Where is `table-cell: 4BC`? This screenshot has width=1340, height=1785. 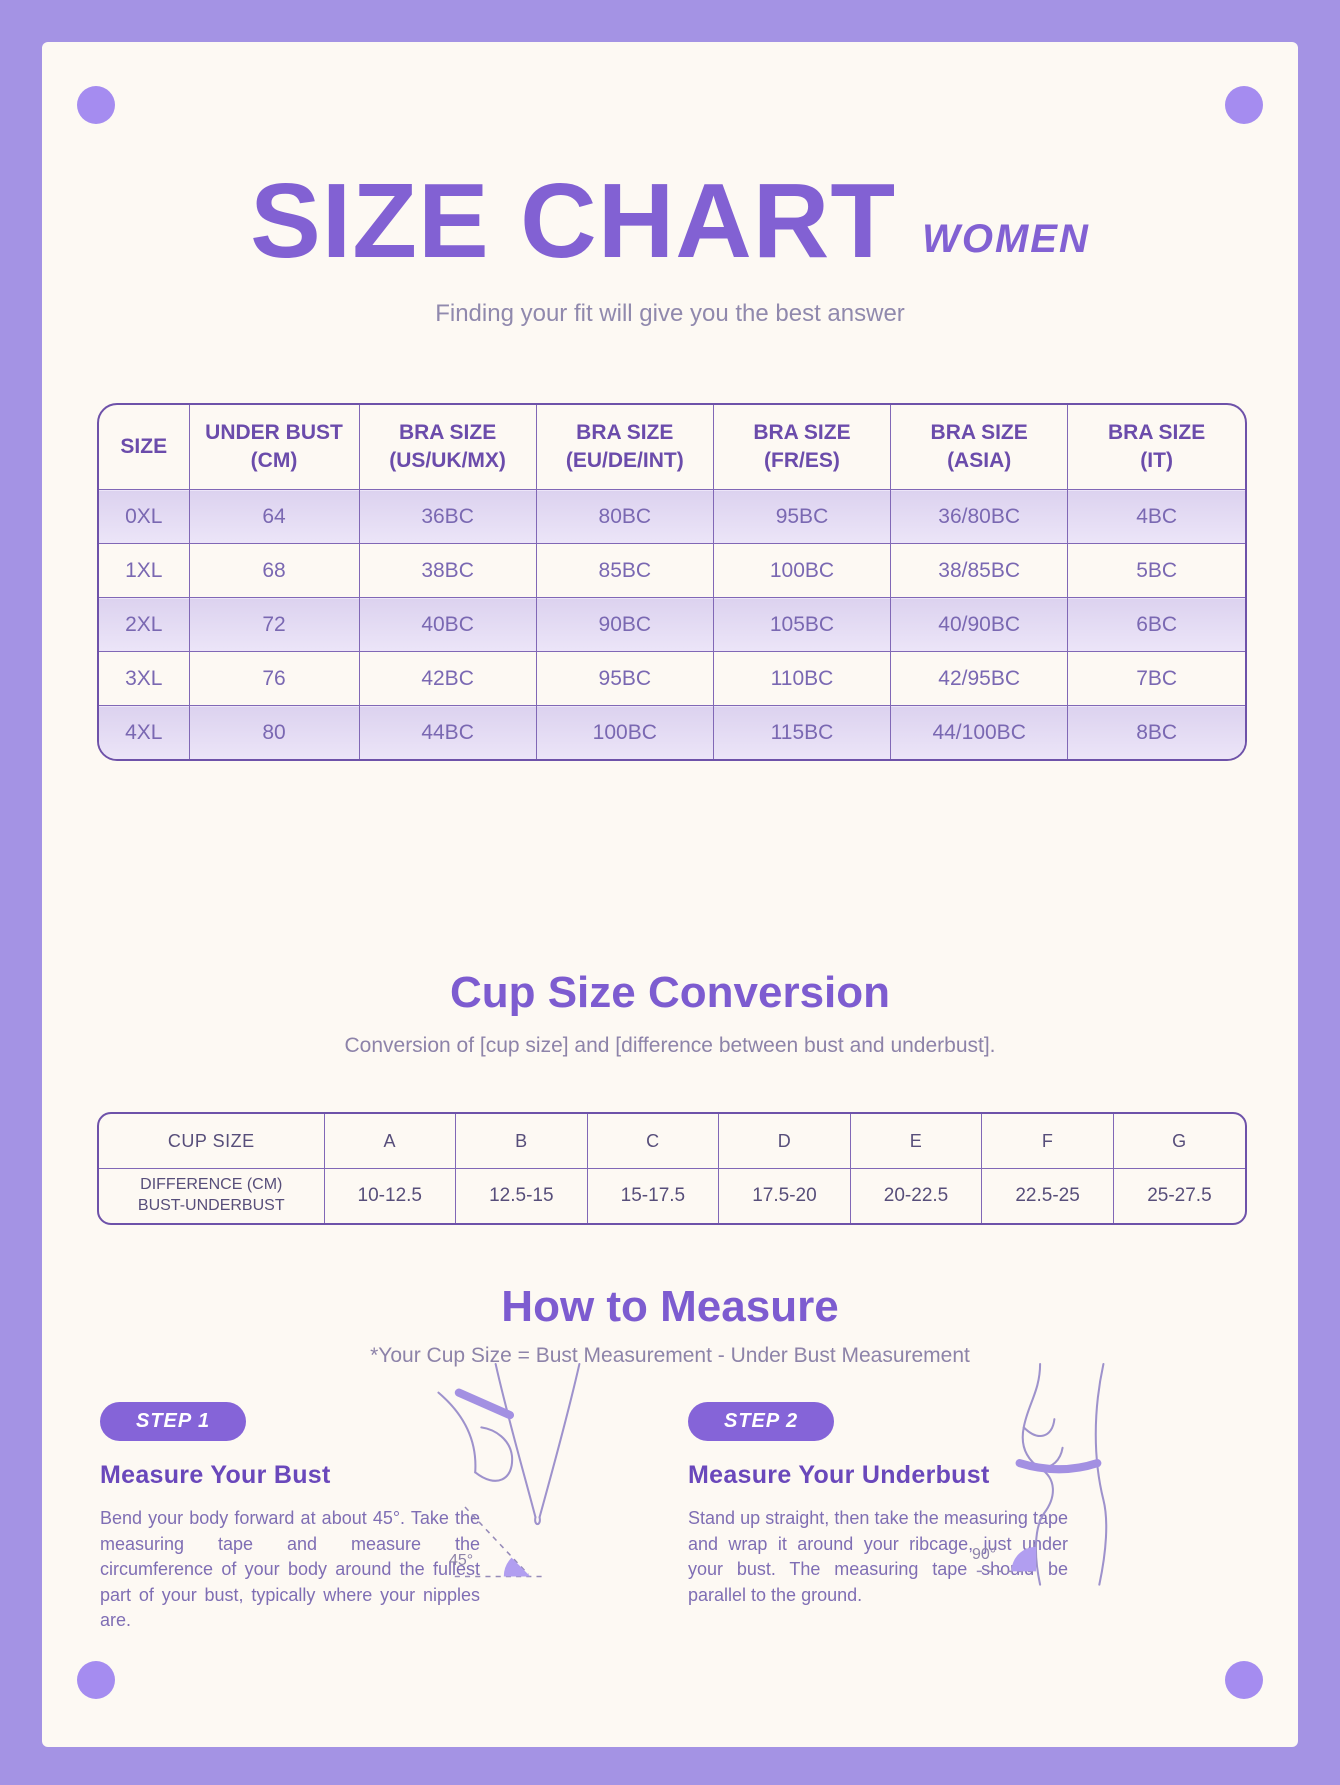 table-cell: 4BC is located at coordinates (1156, 516).